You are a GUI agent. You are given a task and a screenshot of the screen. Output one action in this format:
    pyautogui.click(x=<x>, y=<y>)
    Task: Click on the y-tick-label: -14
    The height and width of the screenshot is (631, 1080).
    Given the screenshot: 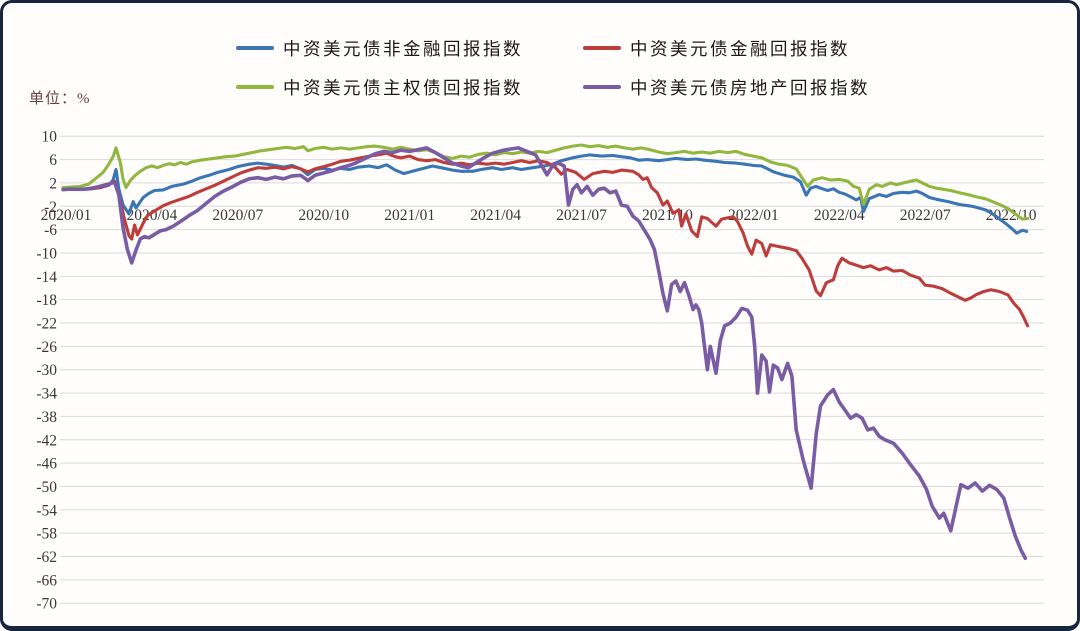 What is the action you would take?
    pyautogui.click(x=46, y=277)
    